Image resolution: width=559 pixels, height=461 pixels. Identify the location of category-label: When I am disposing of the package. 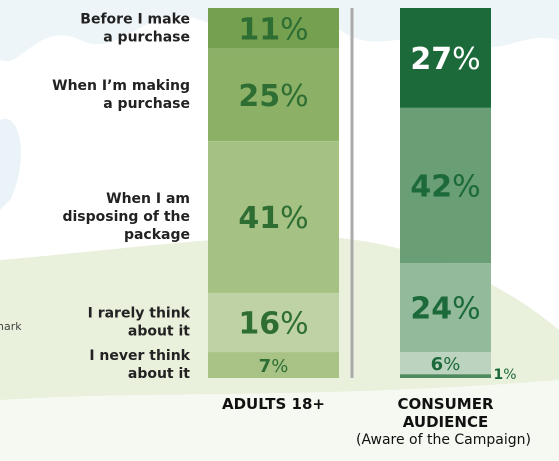
(126, 217).